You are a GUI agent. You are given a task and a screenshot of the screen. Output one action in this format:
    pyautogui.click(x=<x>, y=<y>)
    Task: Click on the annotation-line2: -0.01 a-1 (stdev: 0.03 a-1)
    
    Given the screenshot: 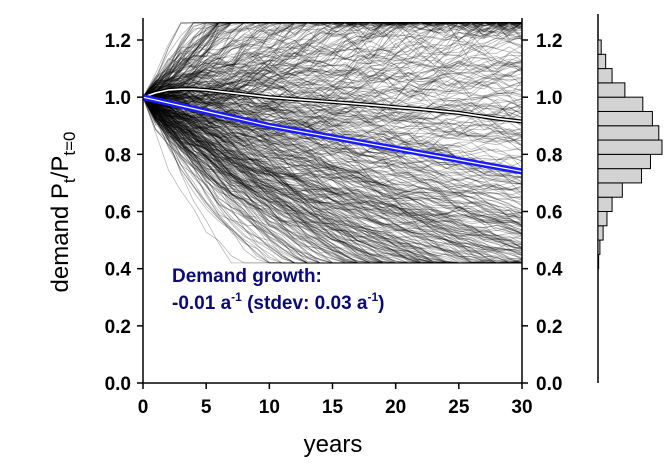 What is the action you would take?
    pyautogui.click(x=278, y=302)
    